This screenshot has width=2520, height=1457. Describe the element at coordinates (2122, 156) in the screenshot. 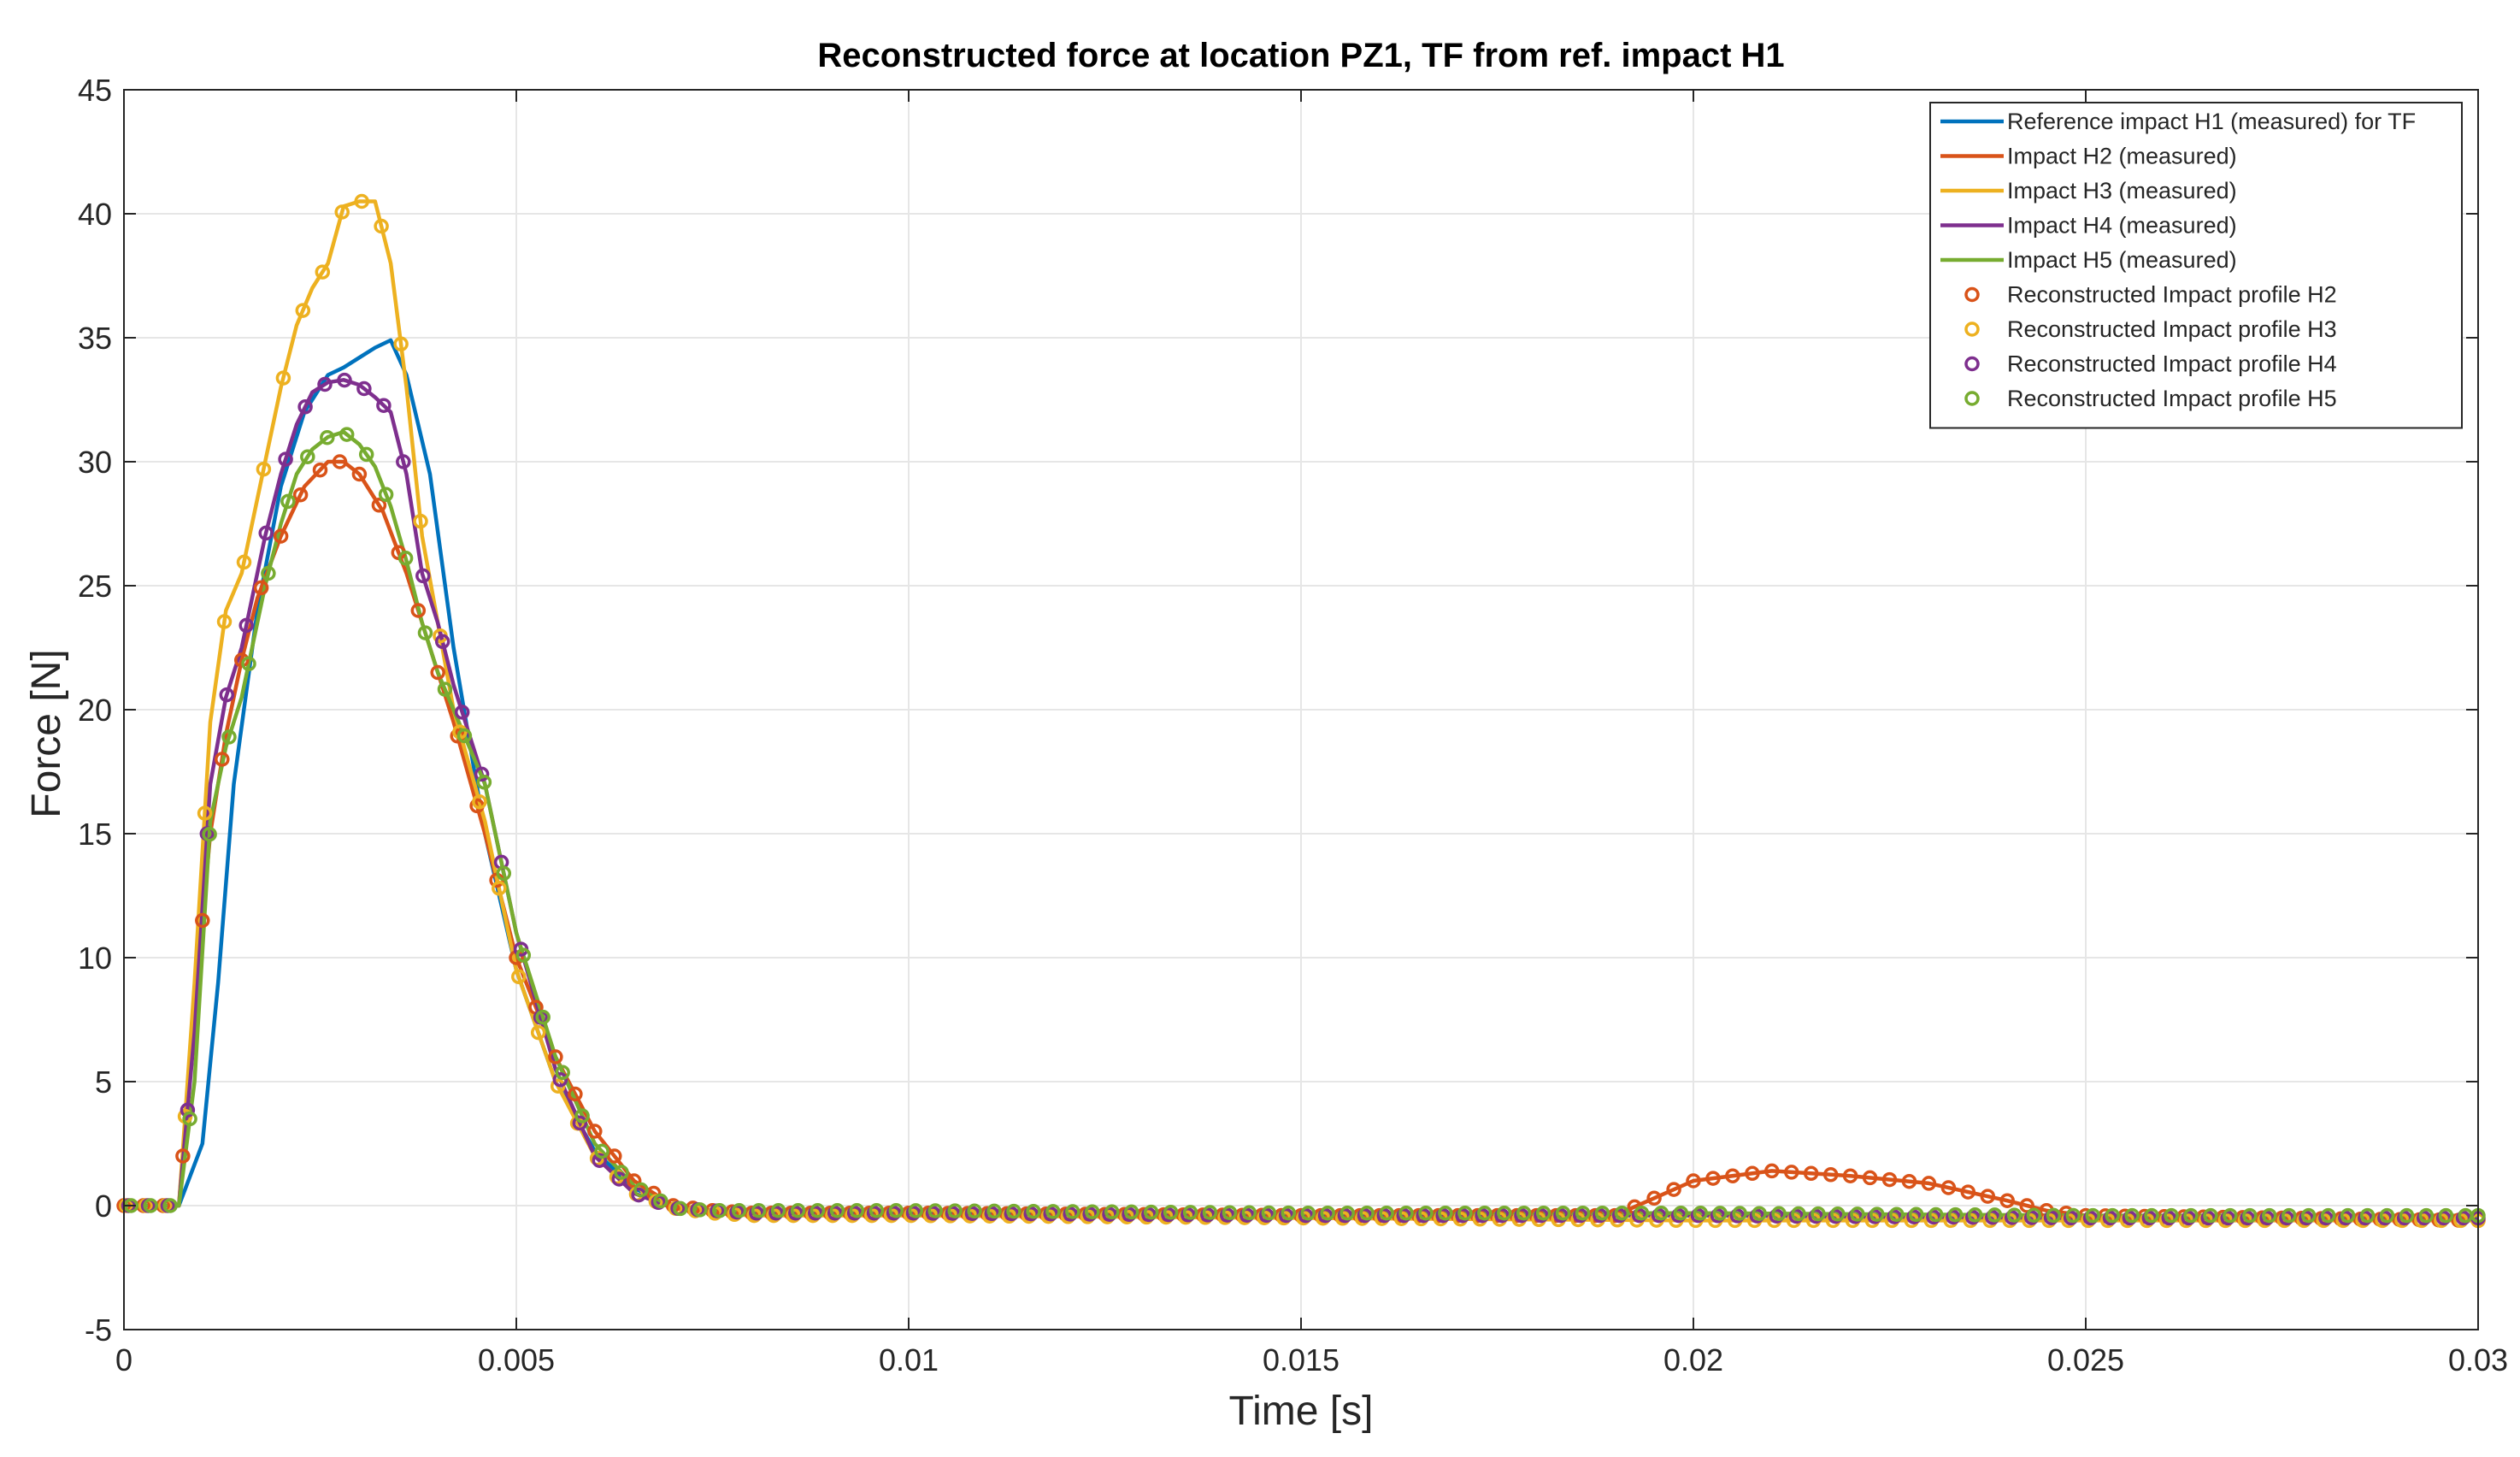

I see `legend-entry: Impact H2 (measured)` at that location.